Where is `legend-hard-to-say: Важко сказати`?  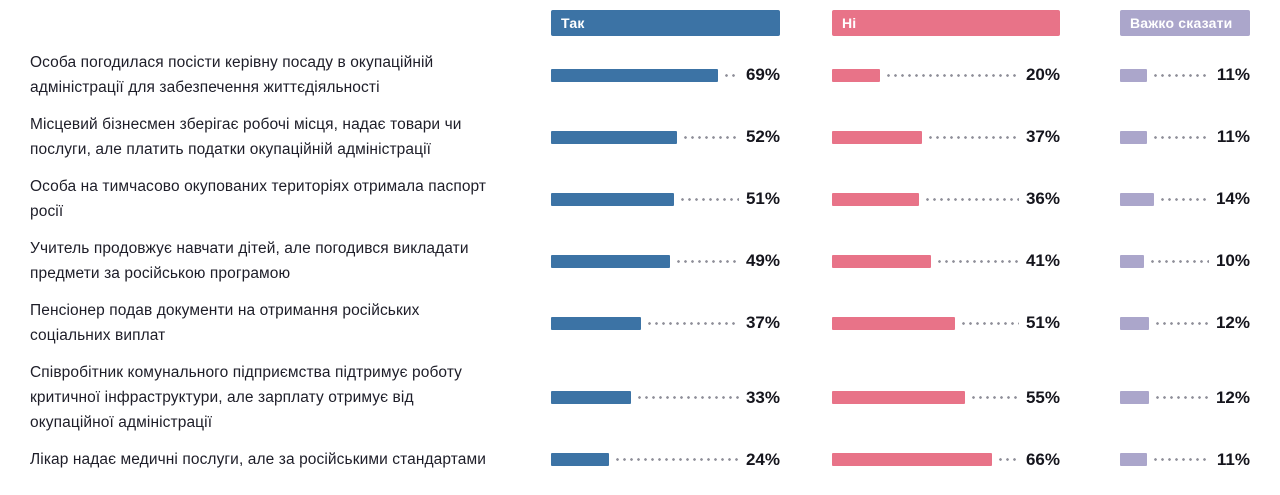
legend-hard-to-say: Важко сказати is located at coordinates (1185, 23).